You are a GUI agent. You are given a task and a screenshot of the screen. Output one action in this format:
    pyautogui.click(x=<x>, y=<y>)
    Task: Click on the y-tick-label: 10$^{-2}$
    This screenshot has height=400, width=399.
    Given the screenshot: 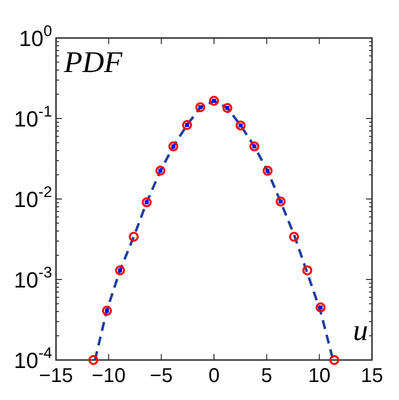 What is the action you would take?
    pyautogui.click(x=33, y=198)
    